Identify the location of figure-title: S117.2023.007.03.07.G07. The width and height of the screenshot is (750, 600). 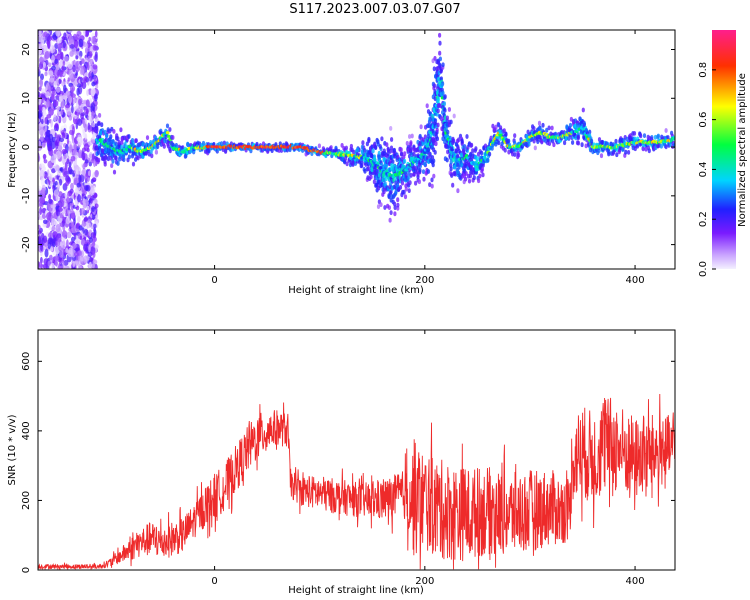
(375, 9).